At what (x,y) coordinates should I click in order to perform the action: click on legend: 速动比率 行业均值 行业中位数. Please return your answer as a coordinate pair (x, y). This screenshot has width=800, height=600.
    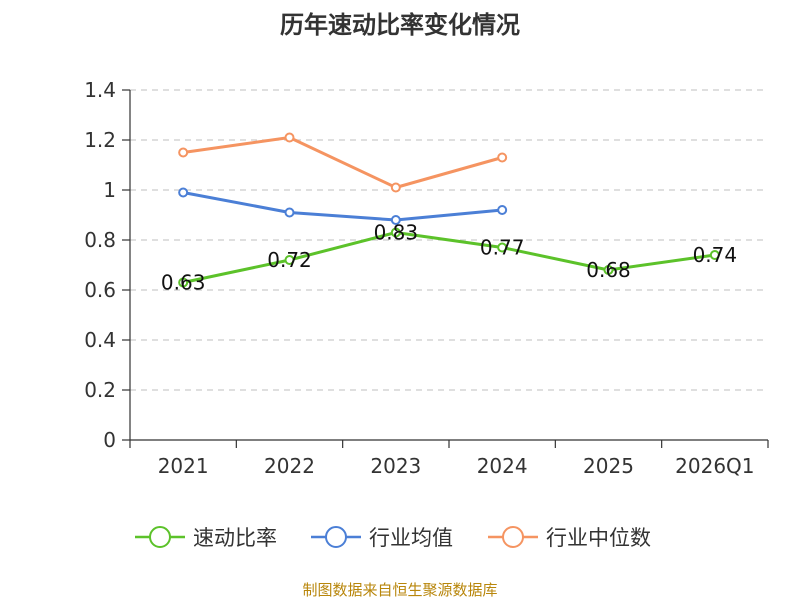
    Looking at the image, I should click on (393, 538).